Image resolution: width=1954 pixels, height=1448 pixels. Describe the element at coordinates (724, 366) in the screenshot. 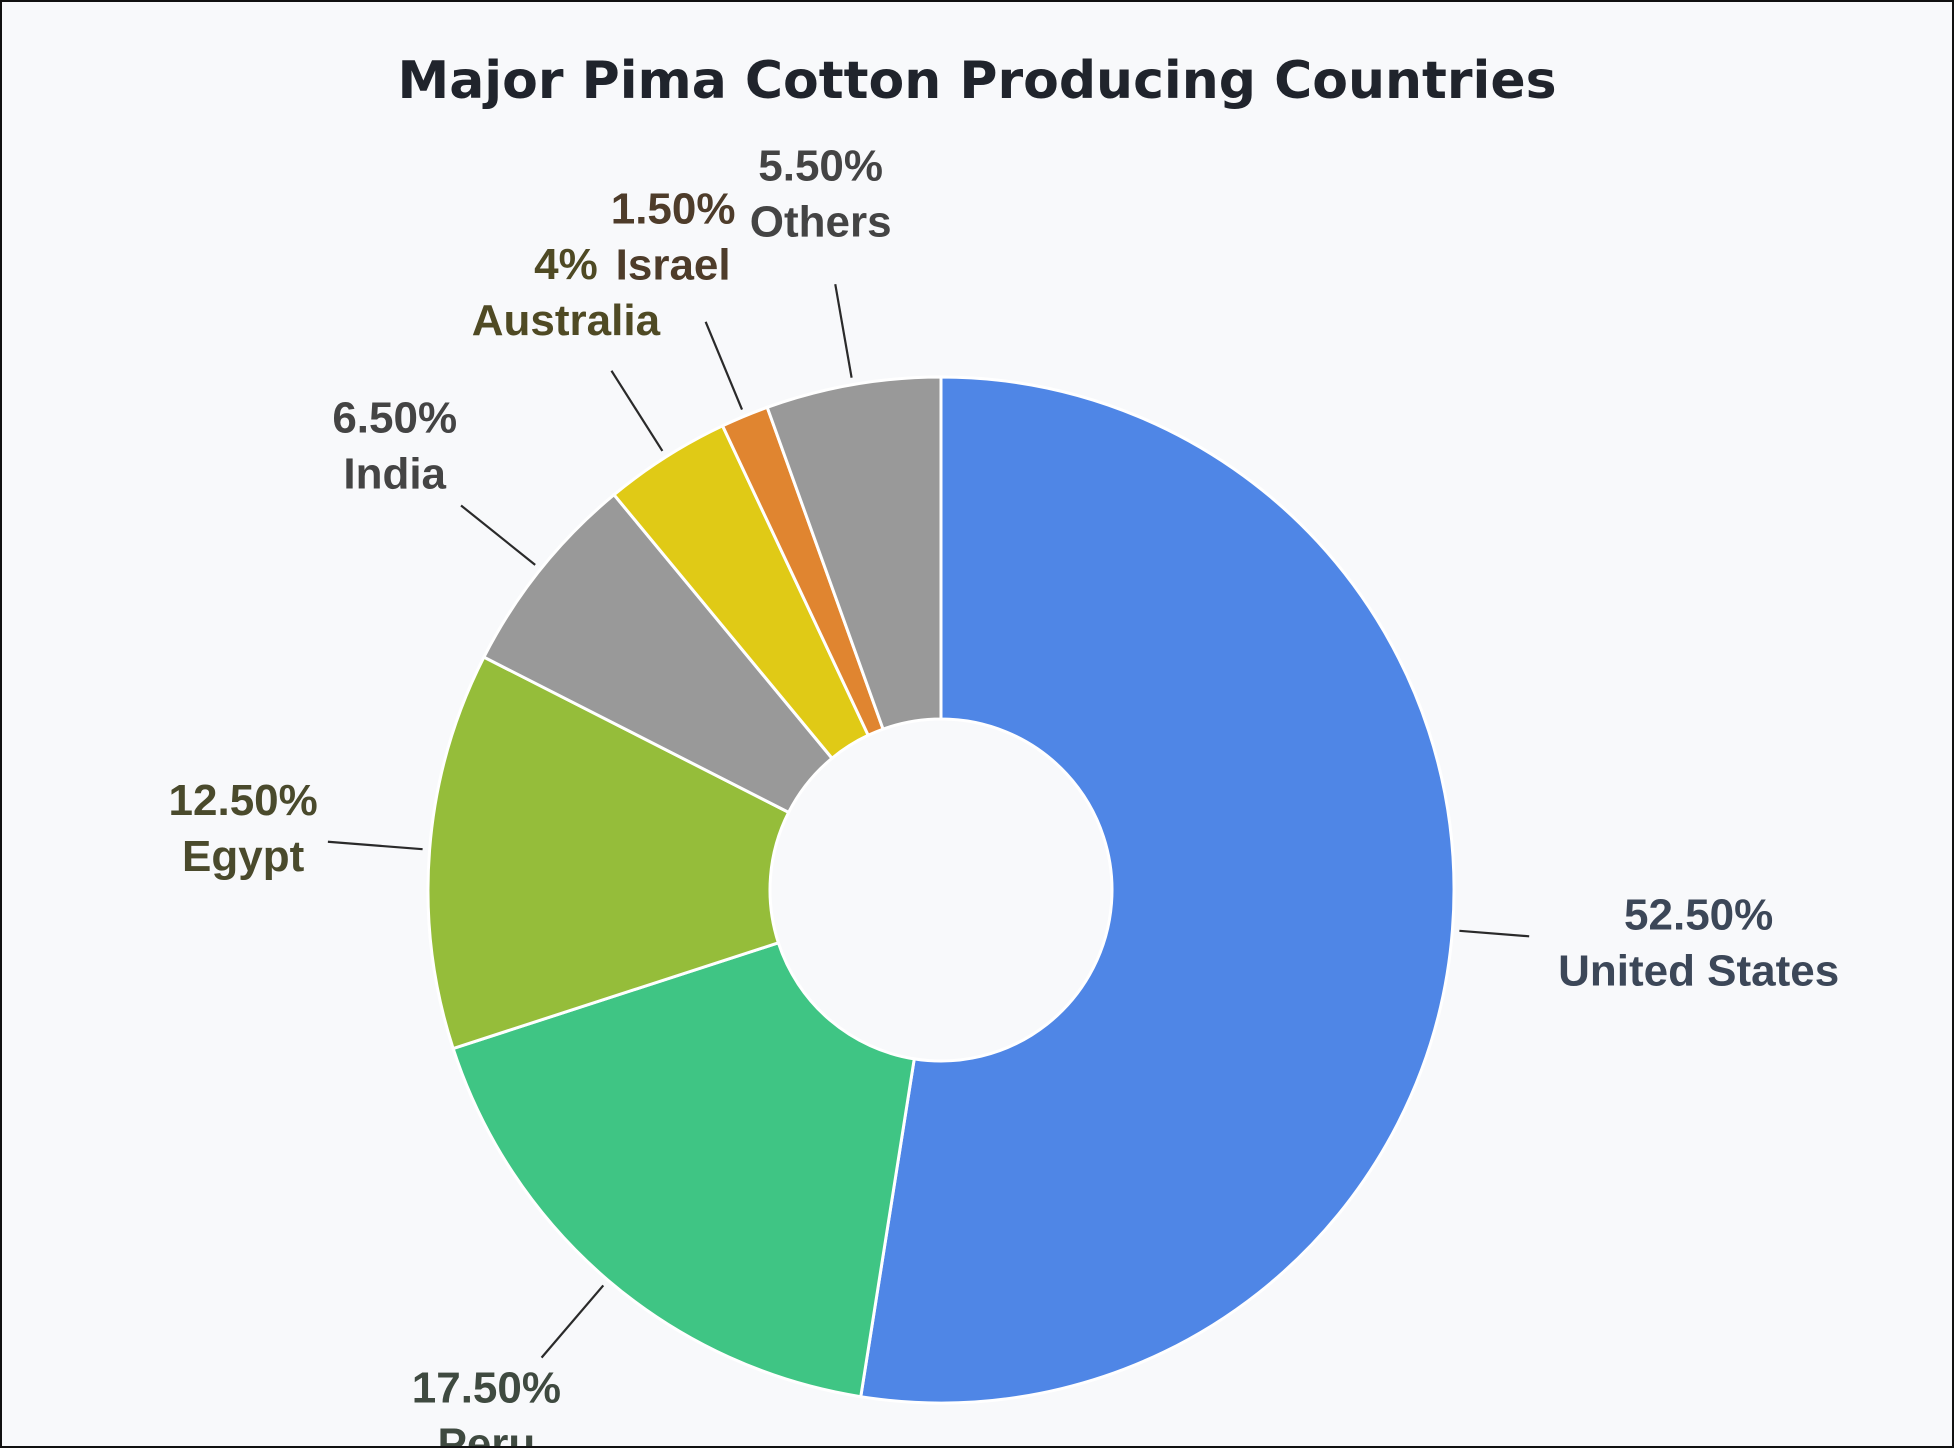

I see `leader-line-israel` at that location.